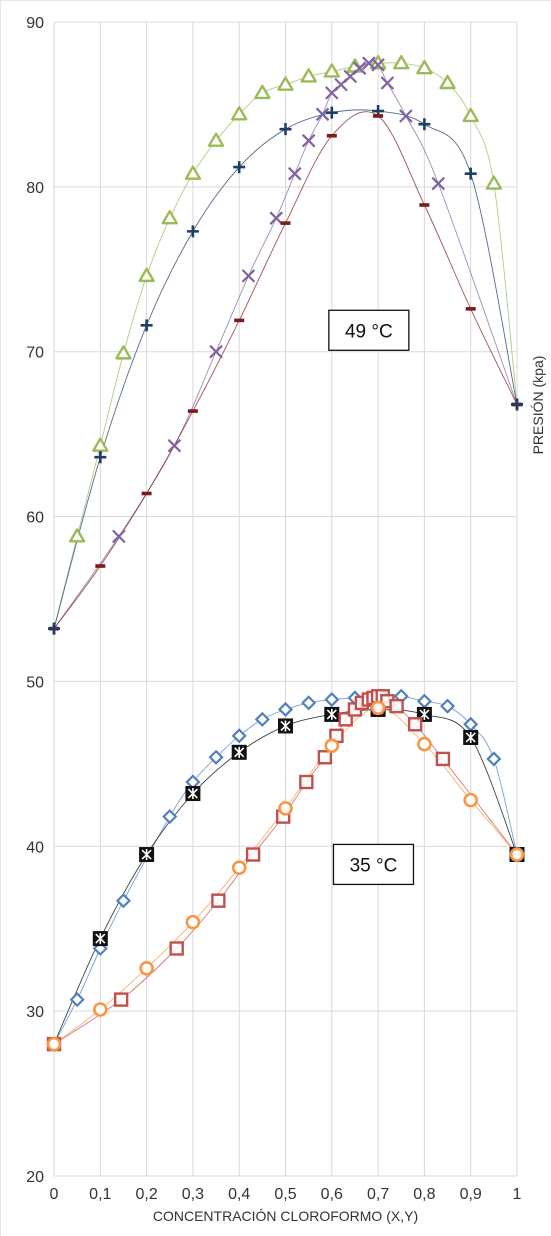 The width and height of the screenshot is (551, 1236). I want to click on annotation-label: 35 °C, so click(374, 865).